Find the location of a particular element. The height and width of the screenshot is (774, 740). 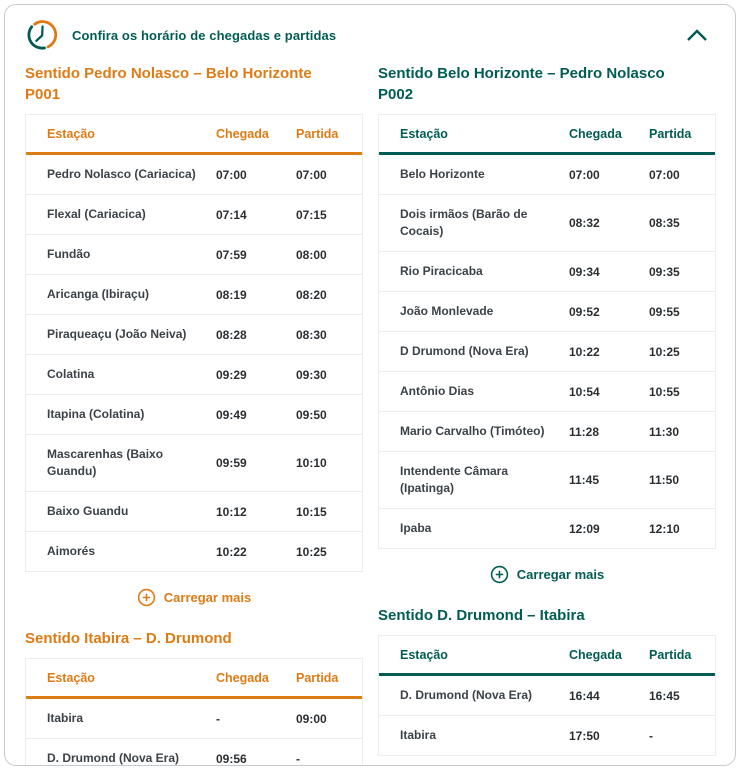

arrival-cell: 09:49 is located at coordinates (231, 414).